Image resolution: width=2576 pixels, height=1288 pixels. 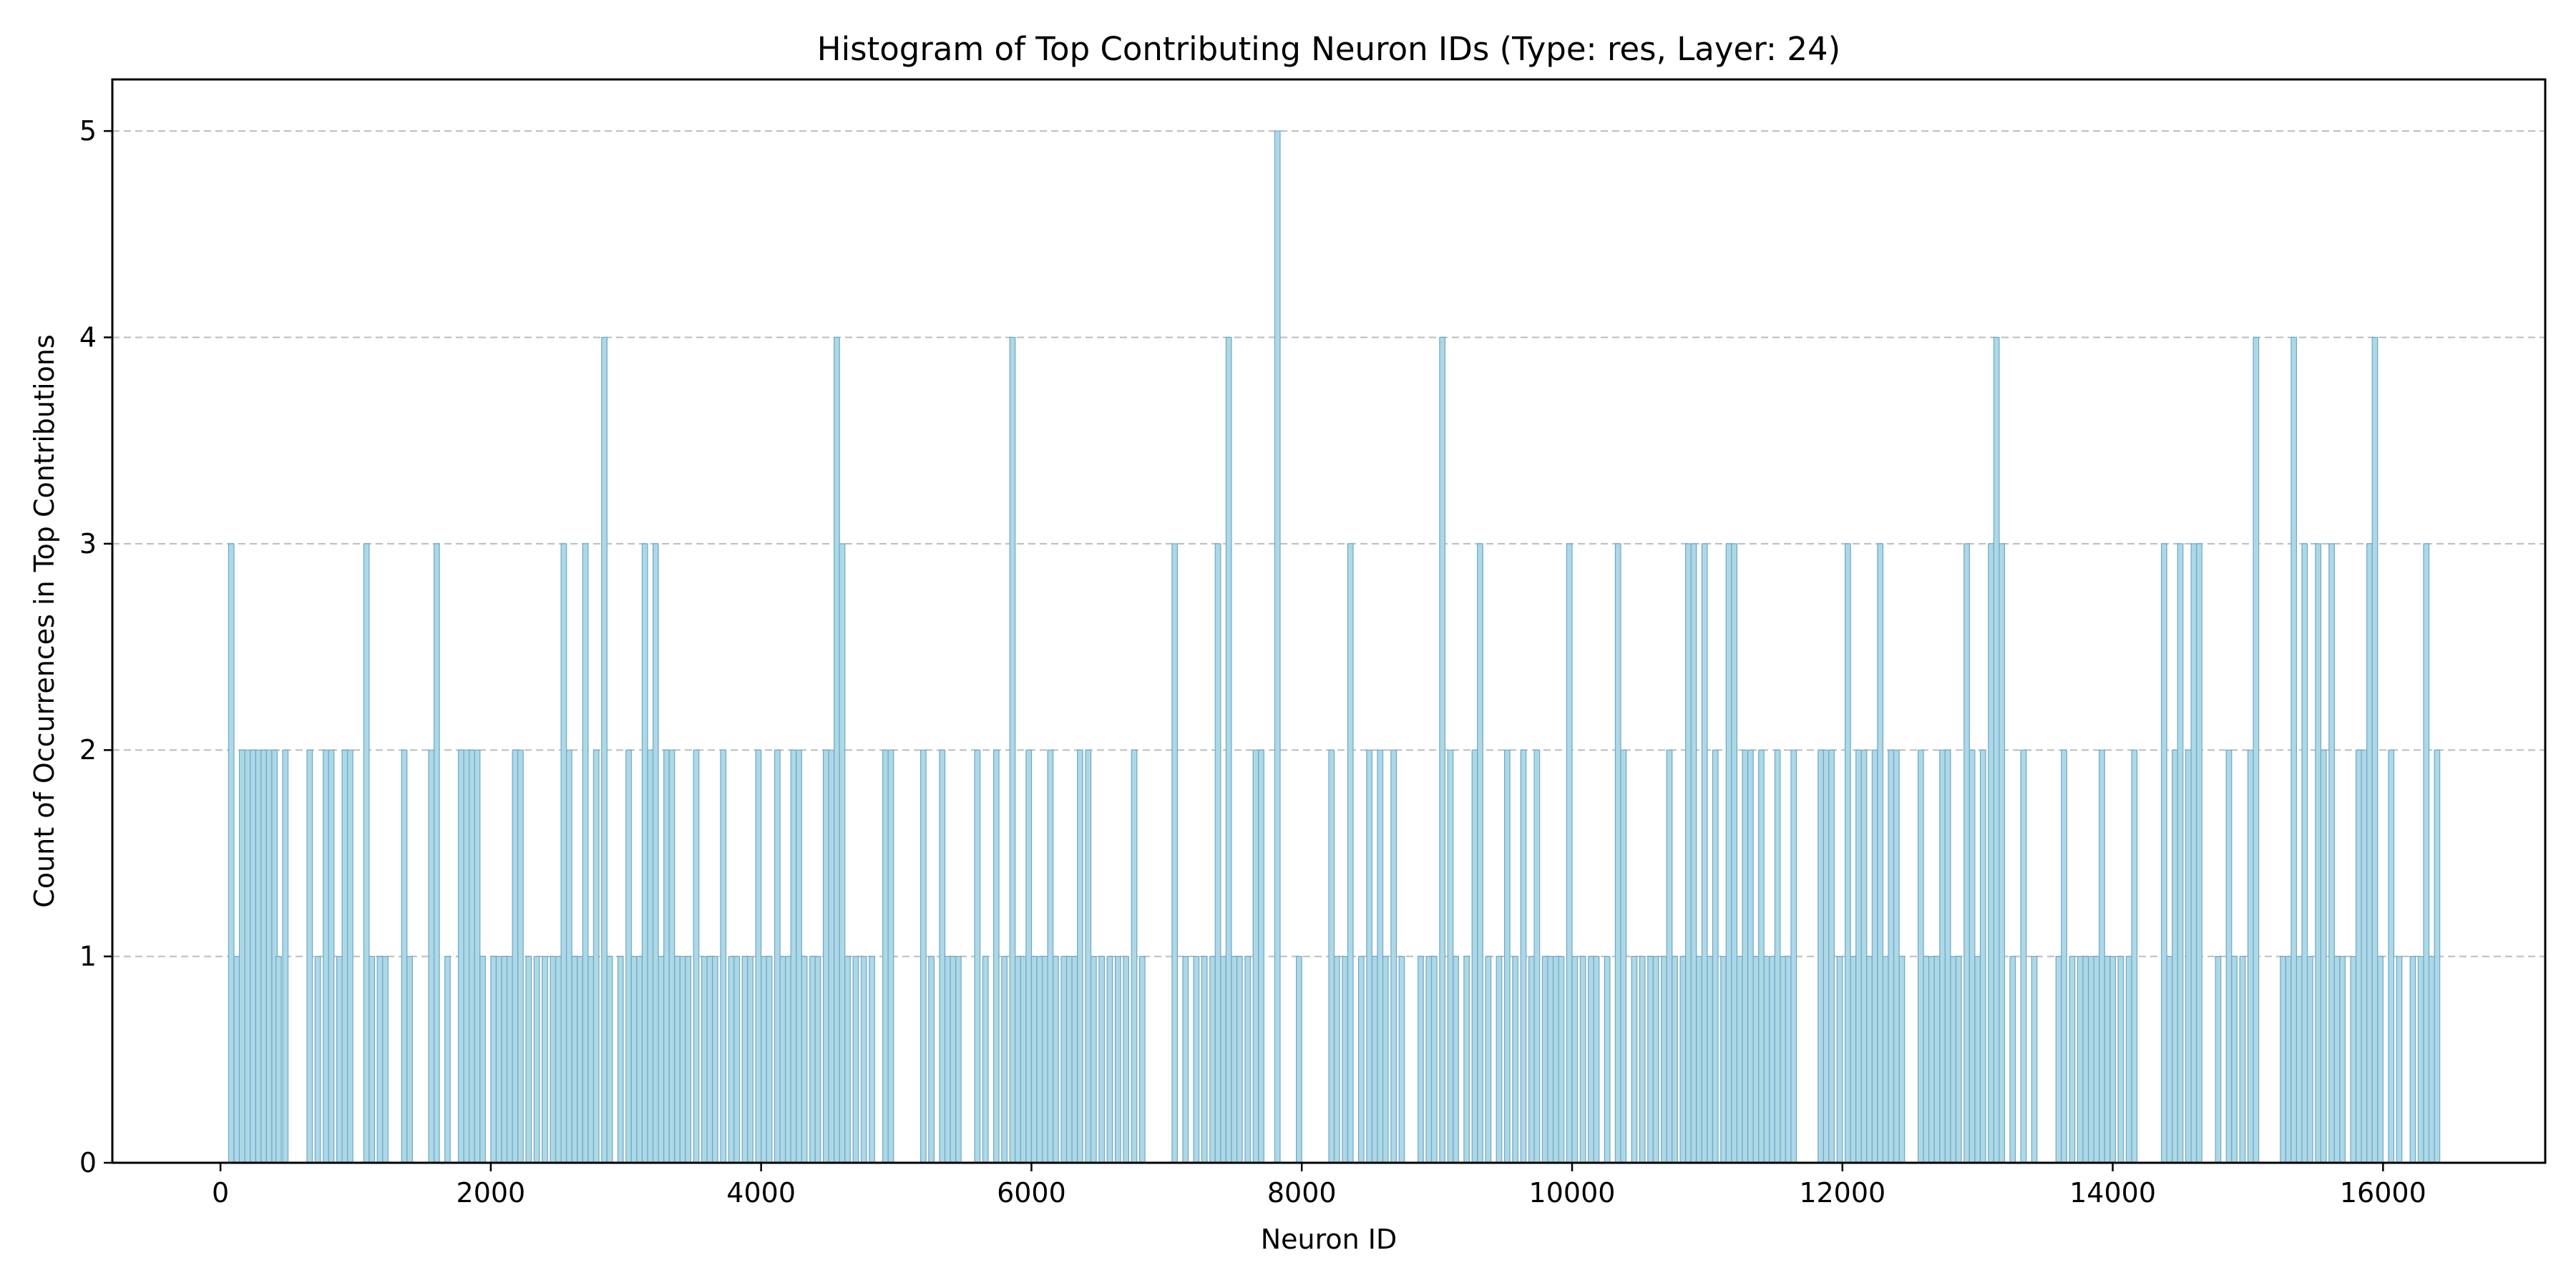 I want to click on x-tick-label: 12000, so click(x=1842, y=1193).